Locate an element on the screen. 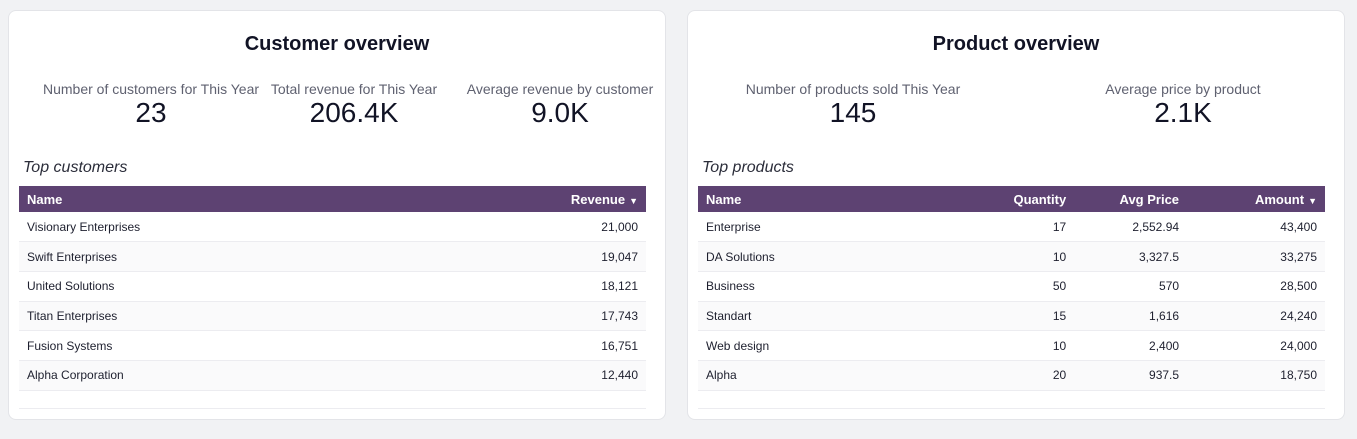 This screenshot has height=439, width=1357. product-name: Alpha is located at coordinates (823, 375).